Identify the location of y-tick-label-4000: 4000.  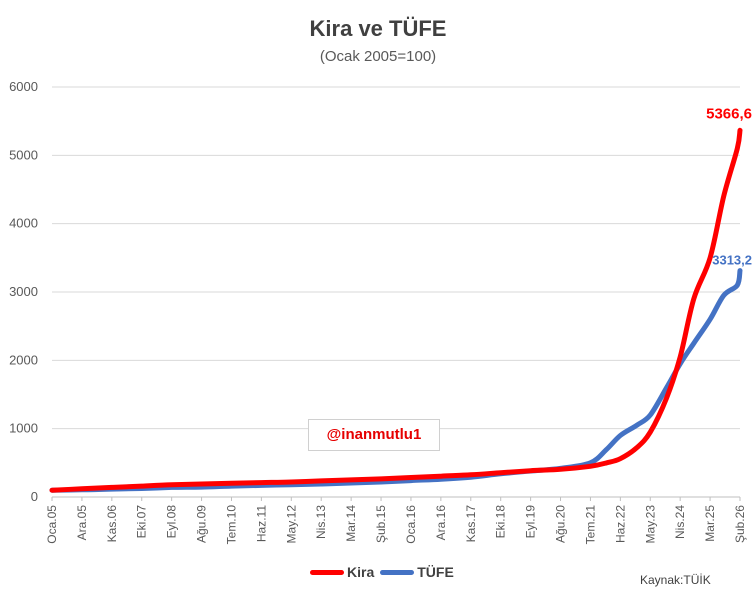
(23, 223).